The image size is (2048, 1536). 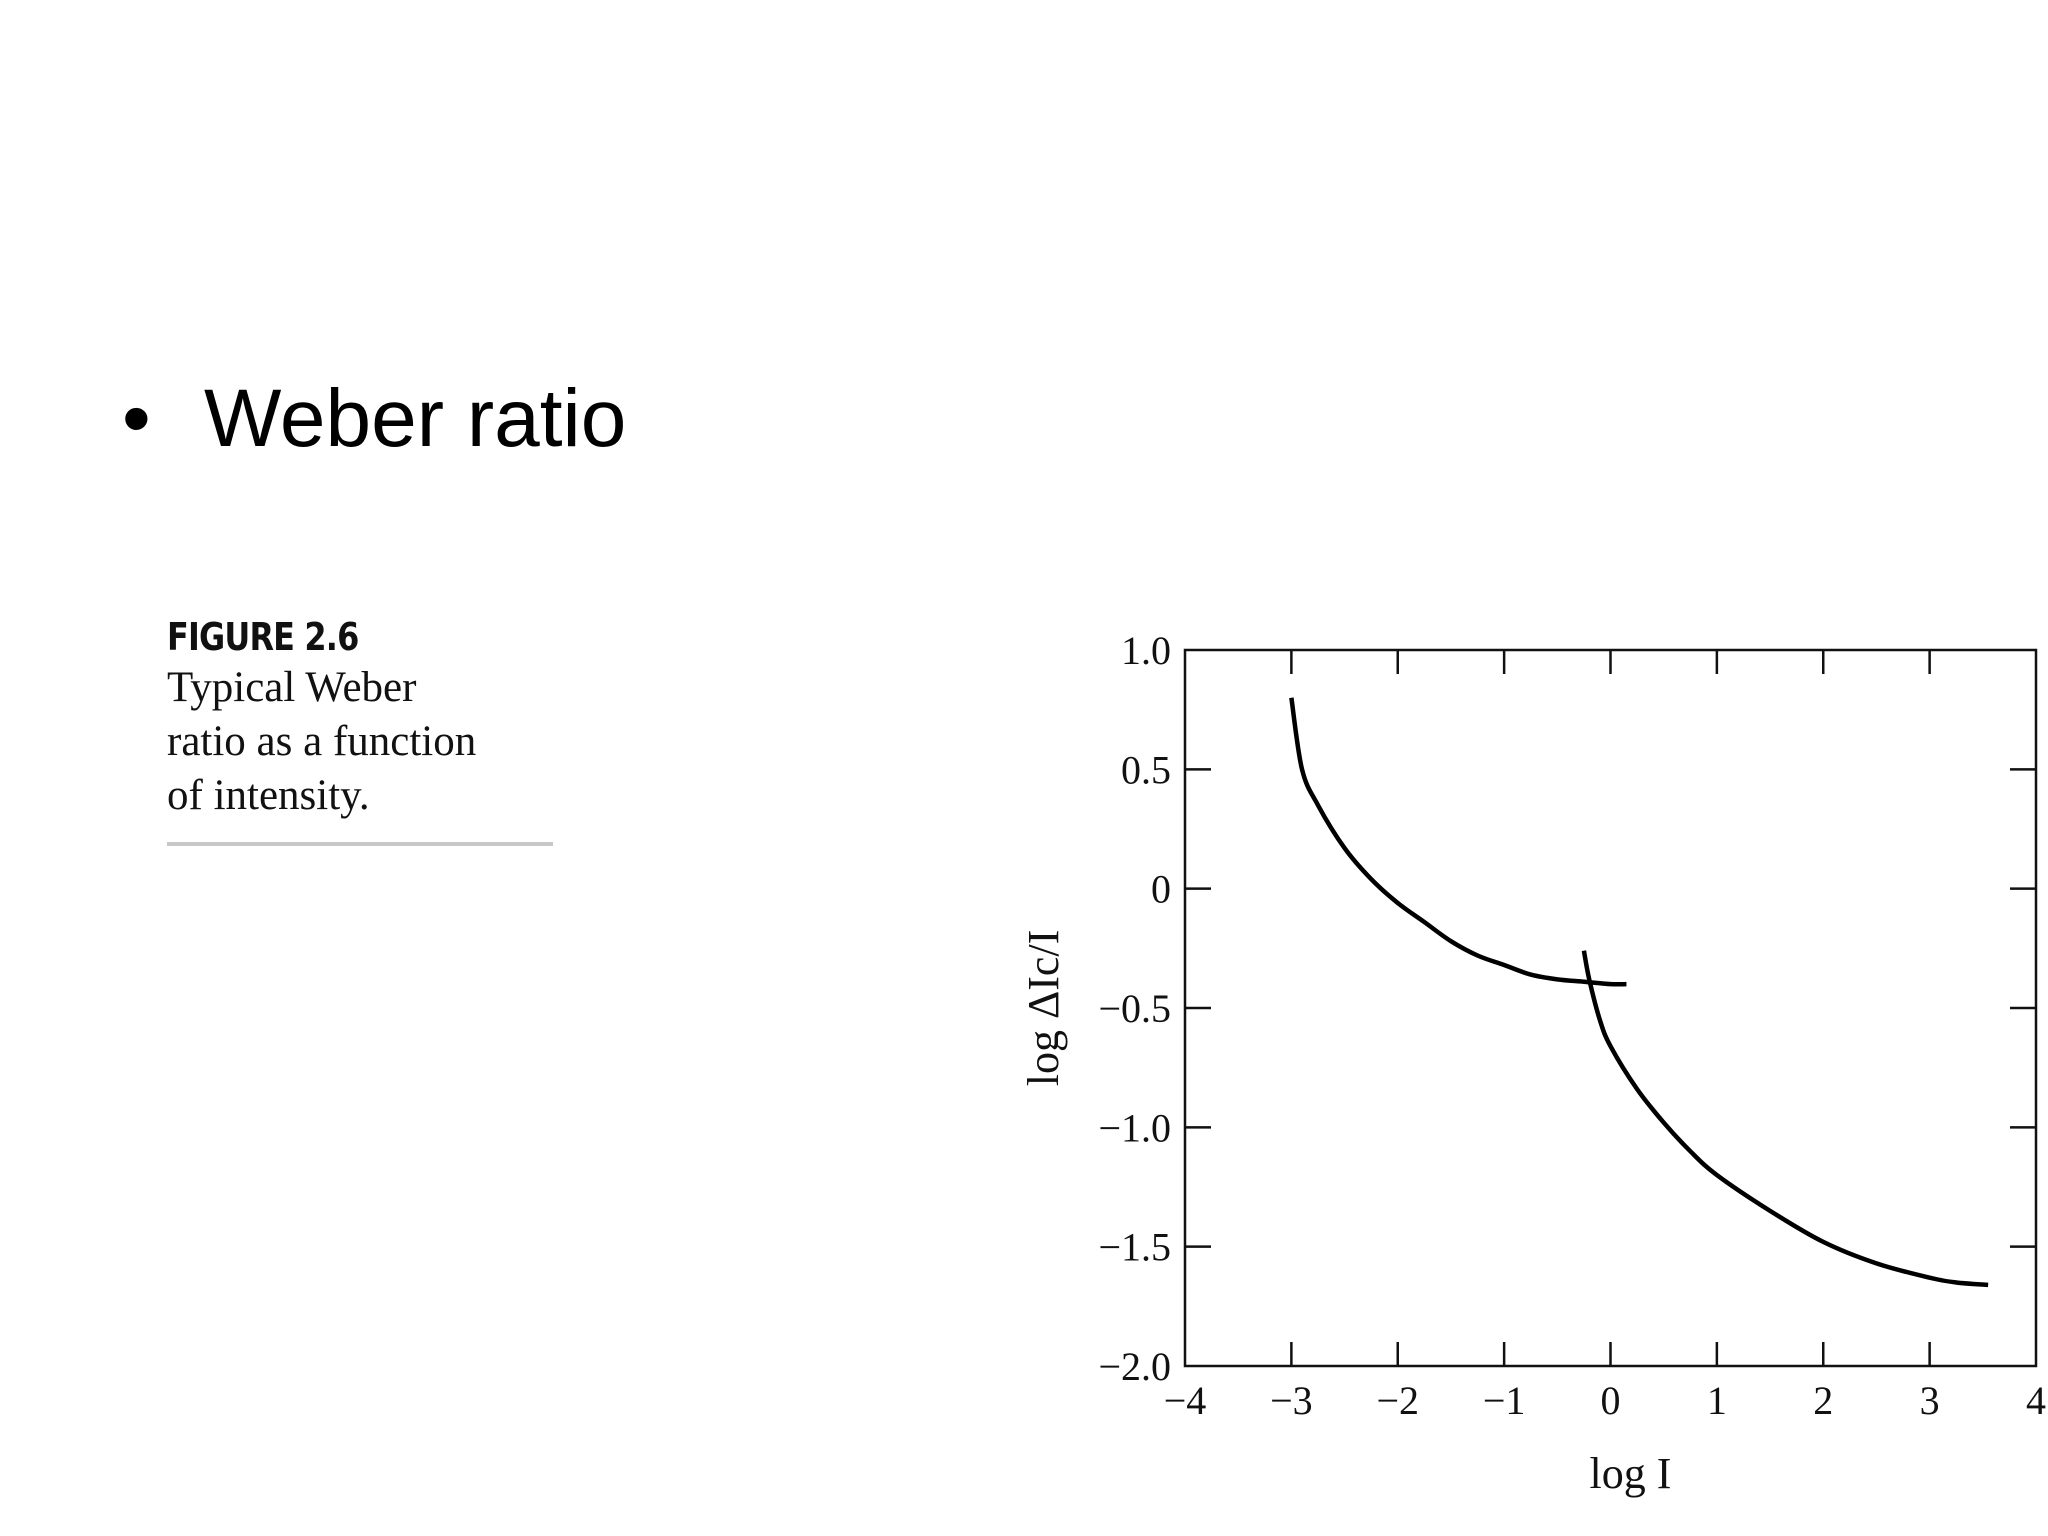 What do you see at coordinates (1146, 650) in the screenshot?
I see `y-tick-label: 1.0` at bounding box center [1146, 650].